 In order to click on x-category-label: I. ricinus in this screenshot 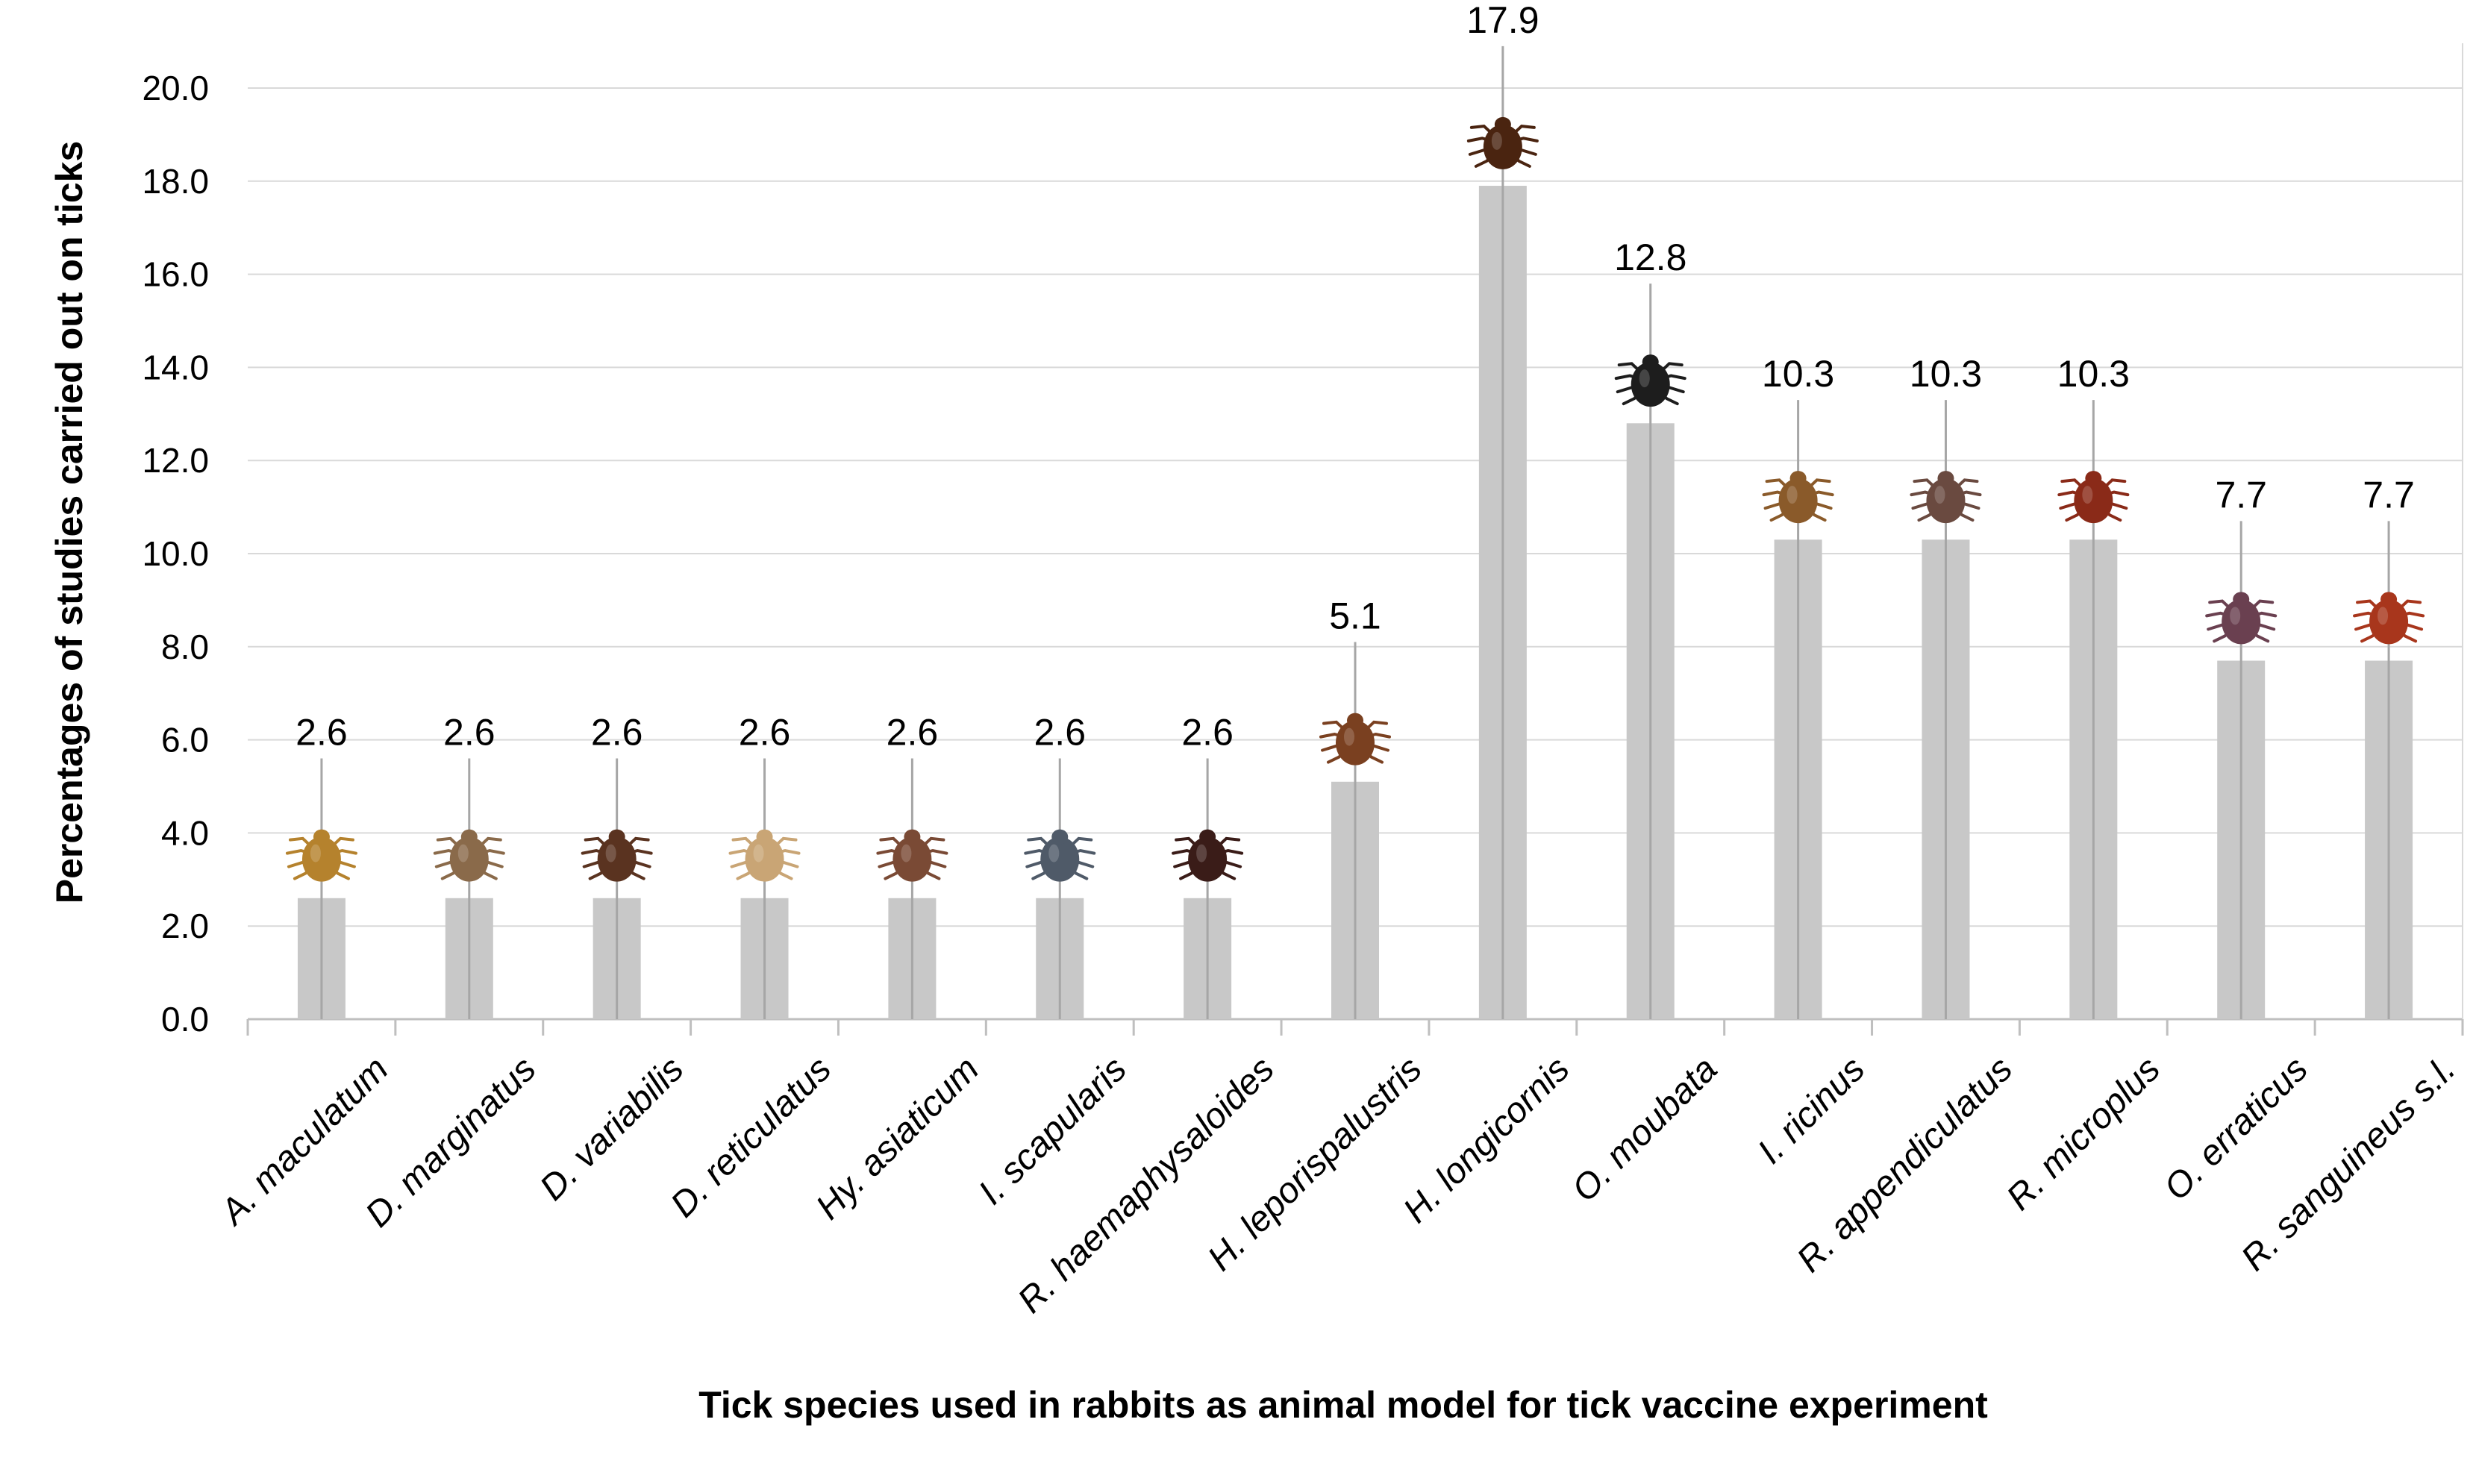, I will do `click(1812, 1110)`.